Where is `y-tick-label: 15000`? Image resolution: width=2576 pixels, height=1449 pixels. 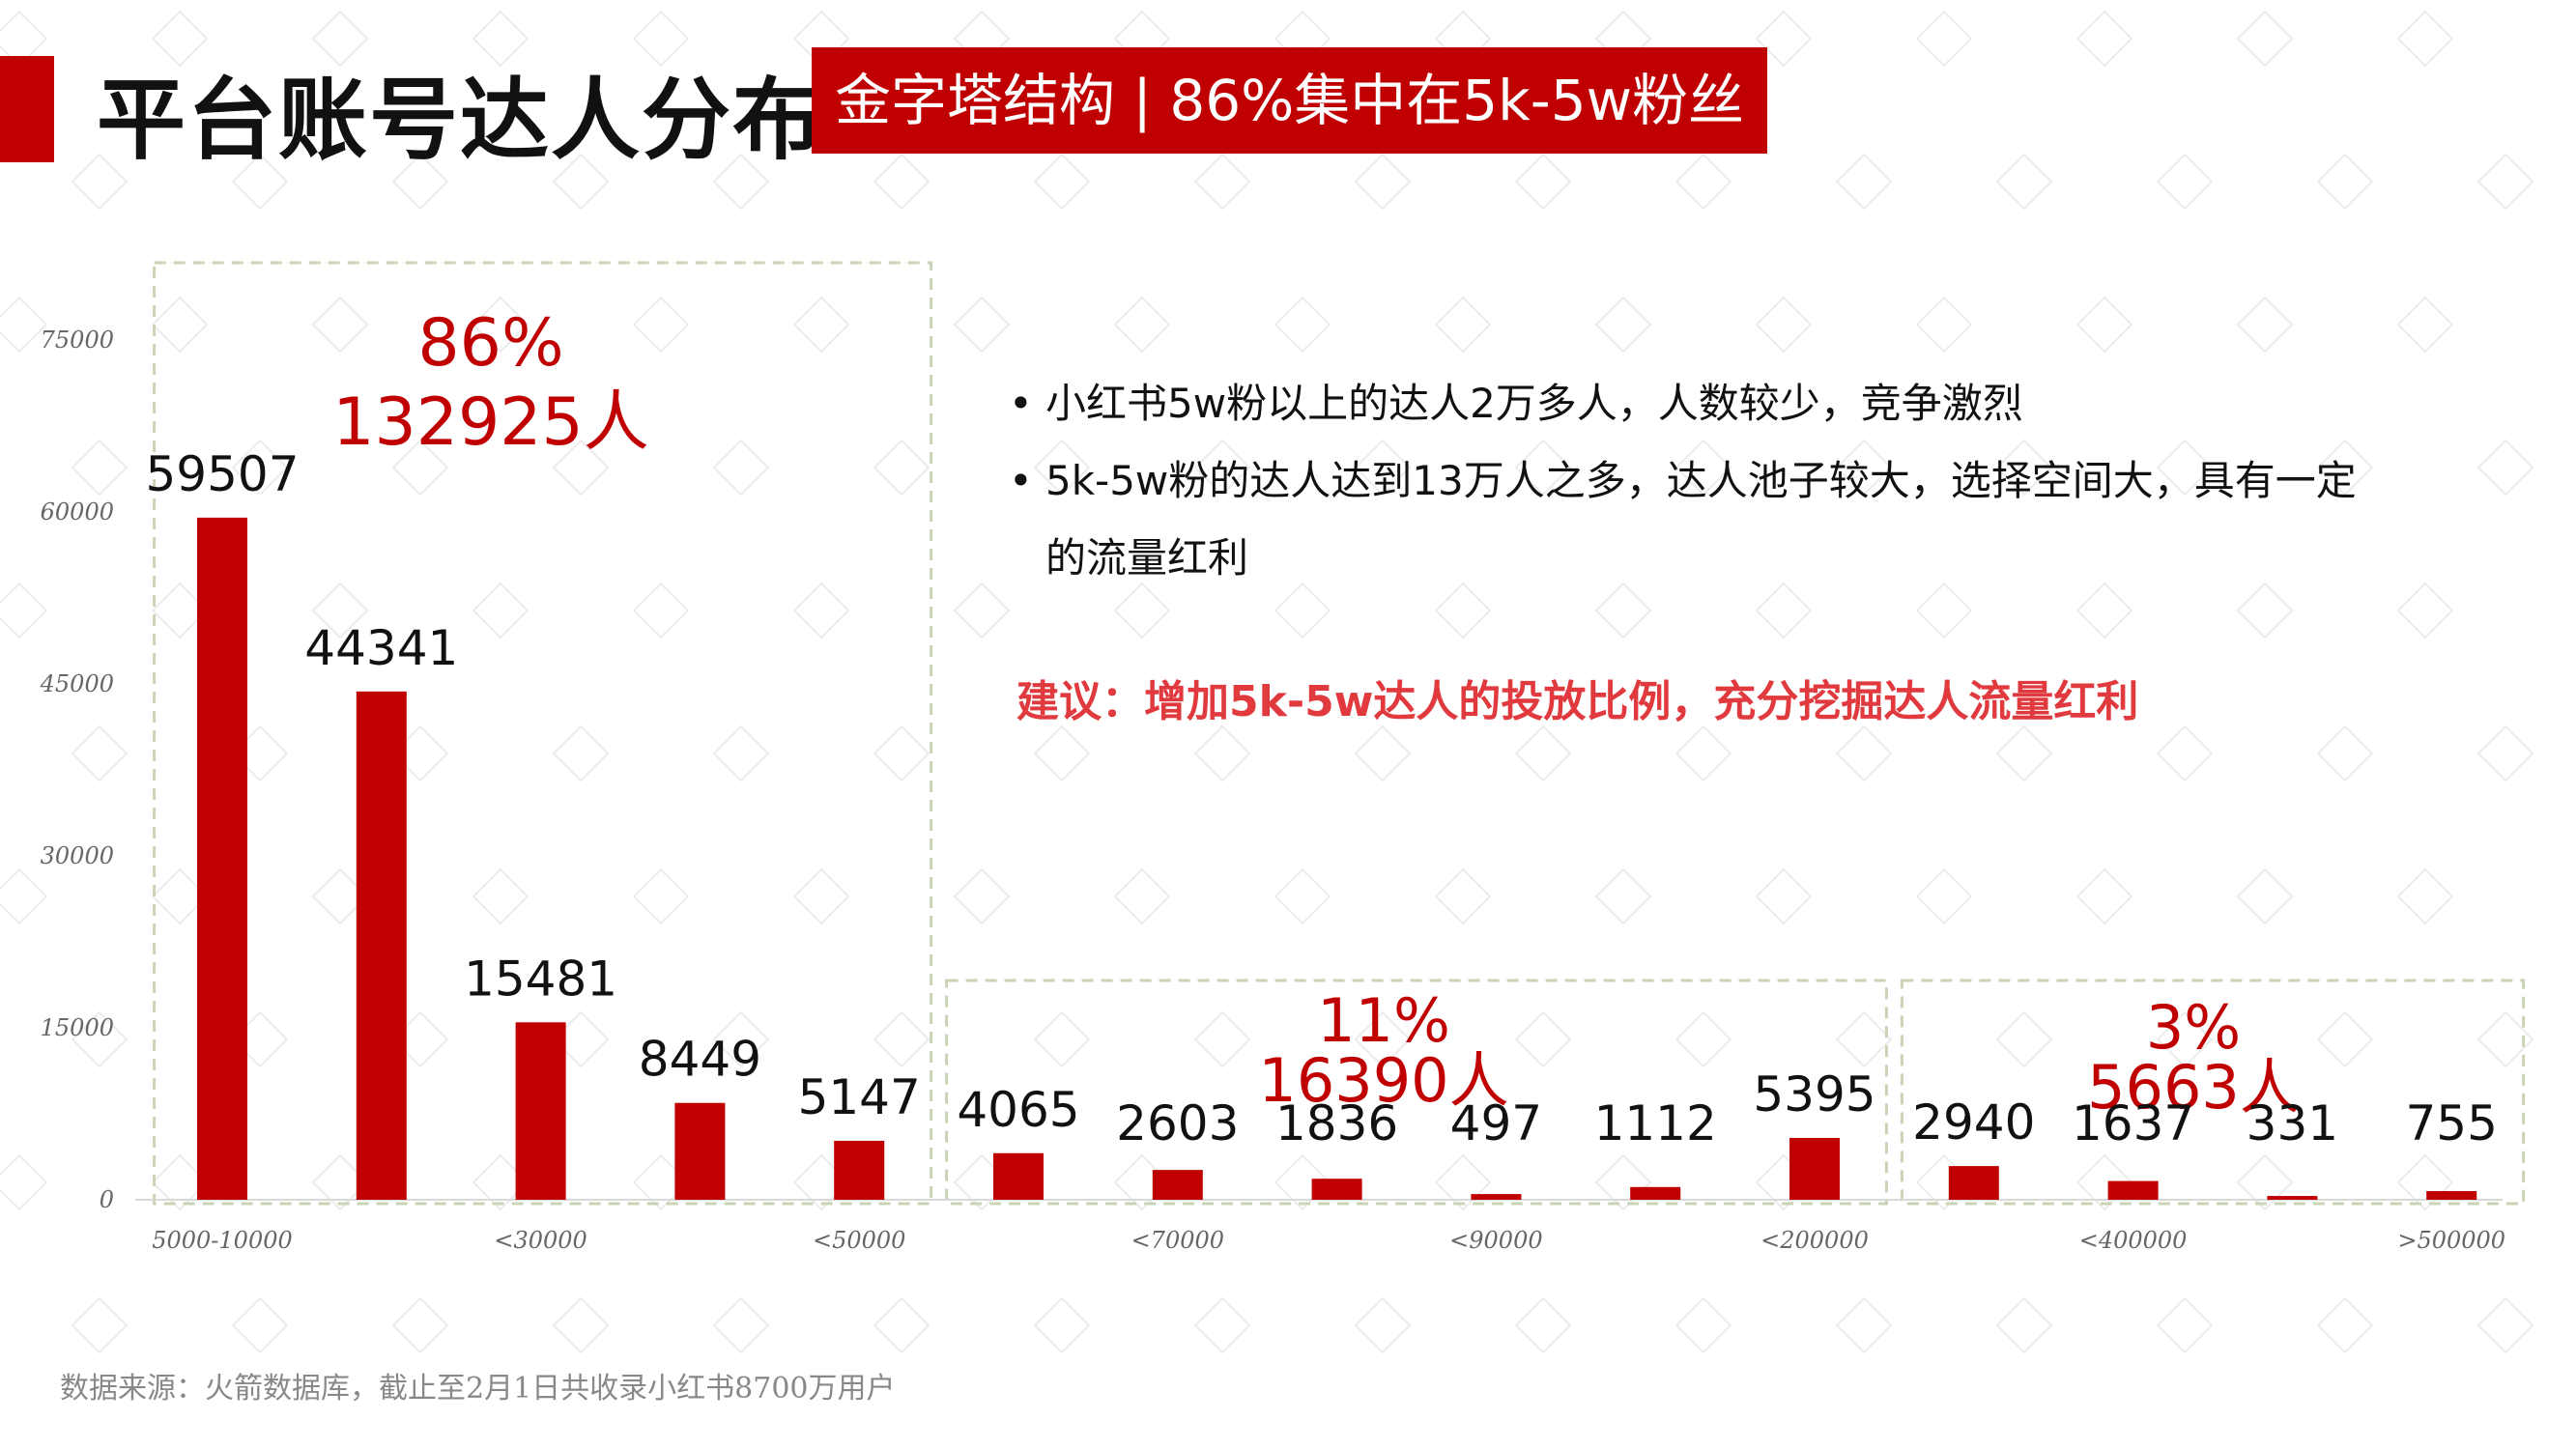
y-tick-label: 15000 is located at coordinates (78, 1027).